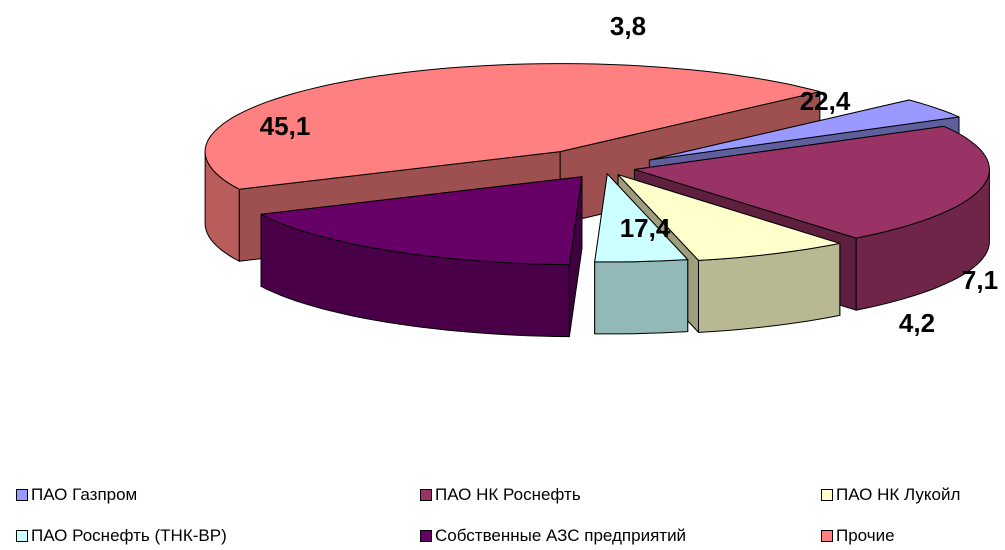 This screenshot has width=1005, height=550. What do you see at coordinates (825, 101) in the screenshot?
I see `data-label-пао-нк-роснефть: 22,4` at bounding box center [825, 101].